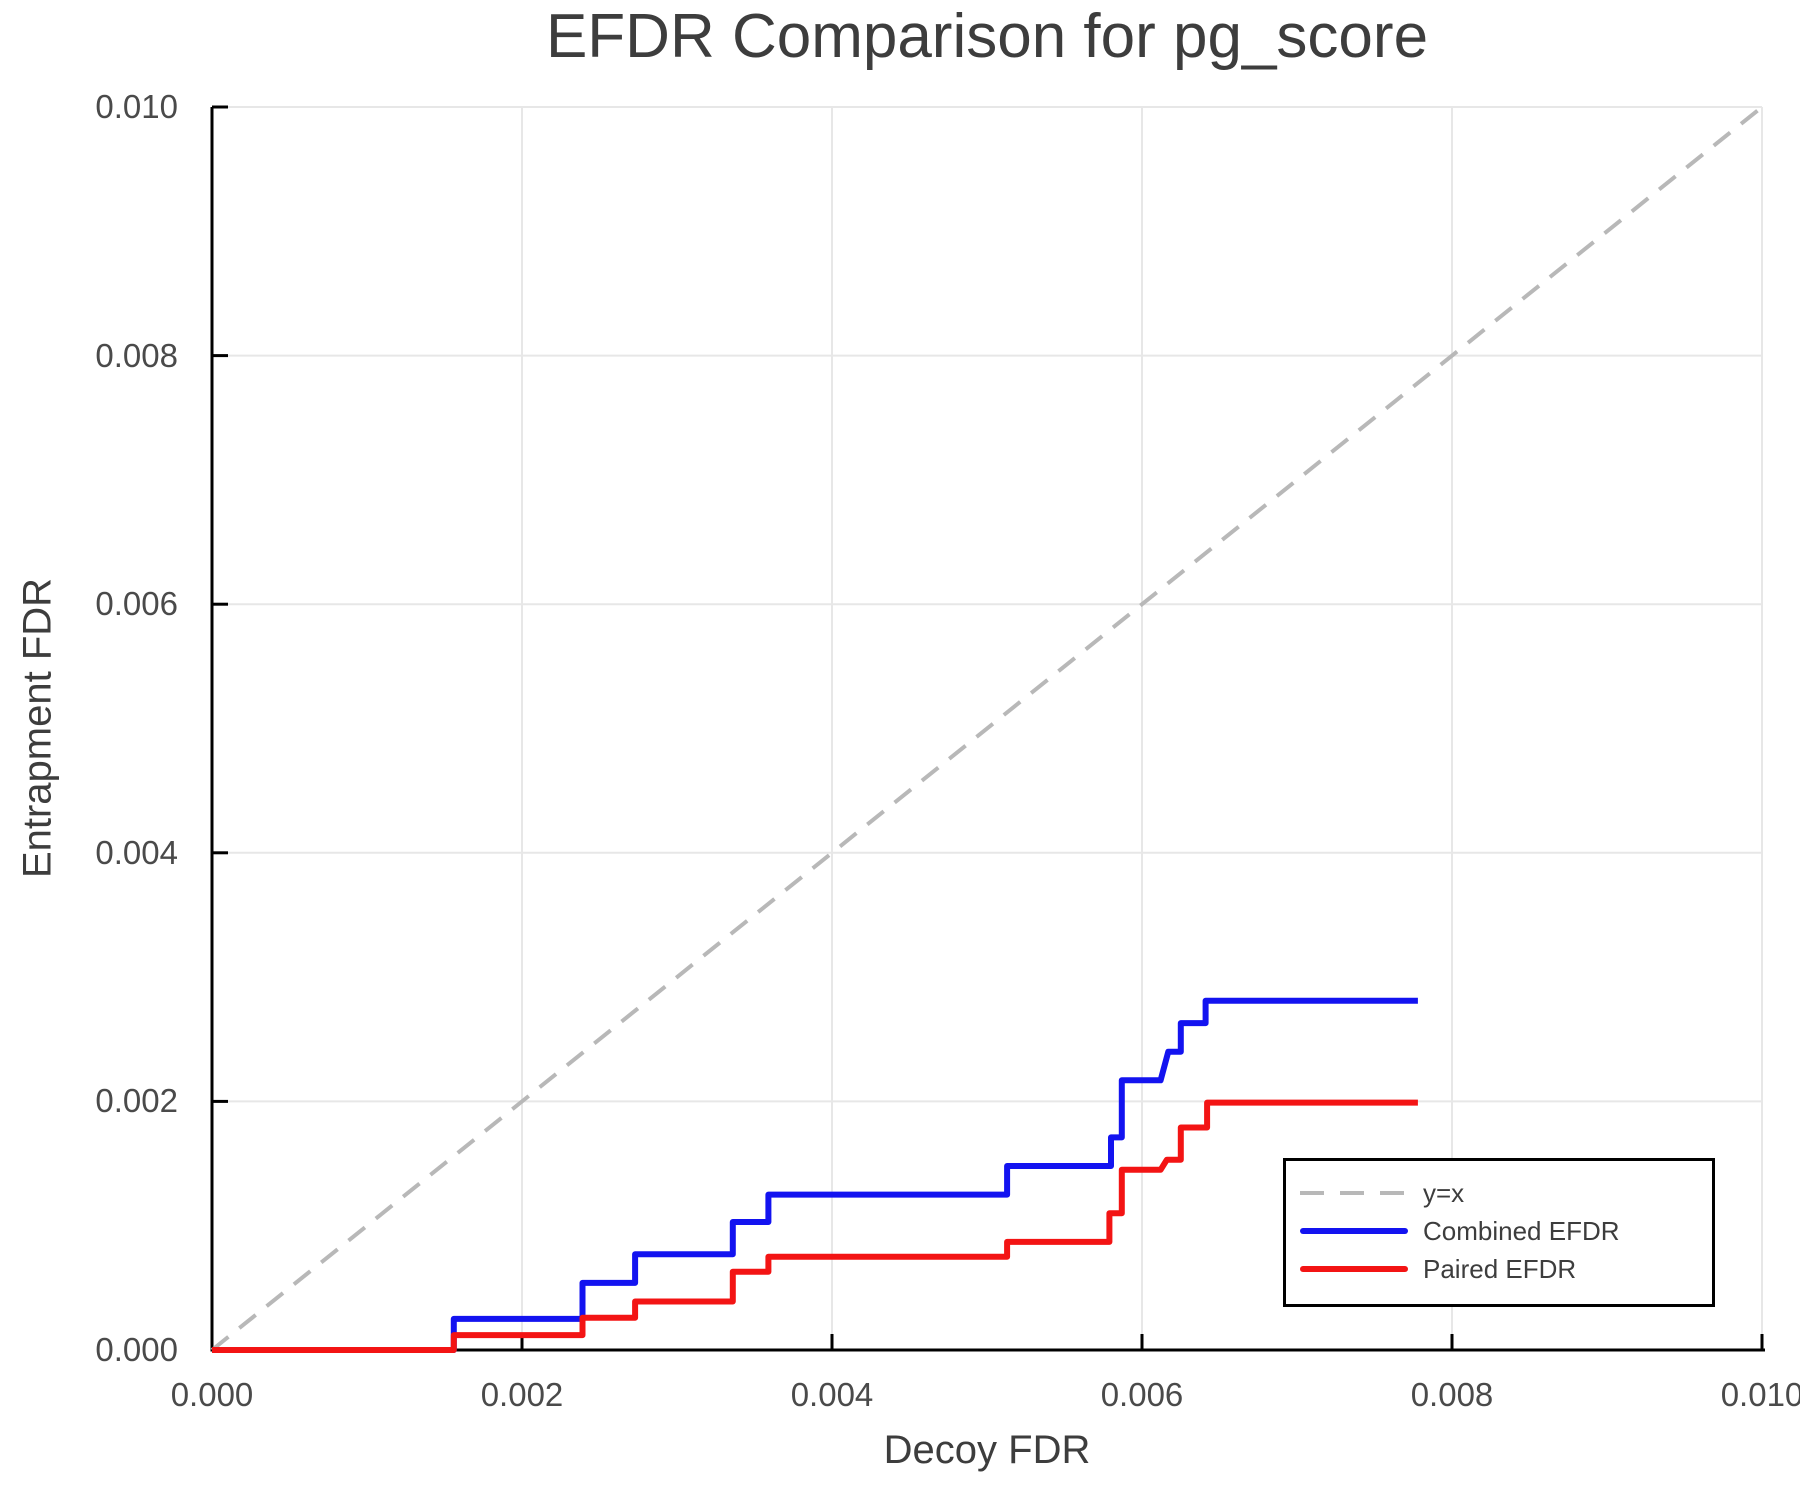 The width and height of the screenshot is (1800, 1500). Describe the element at coordinates (987, 1450) in the screenshot. I see `x-axis-label: Decoy FDR` at that location.